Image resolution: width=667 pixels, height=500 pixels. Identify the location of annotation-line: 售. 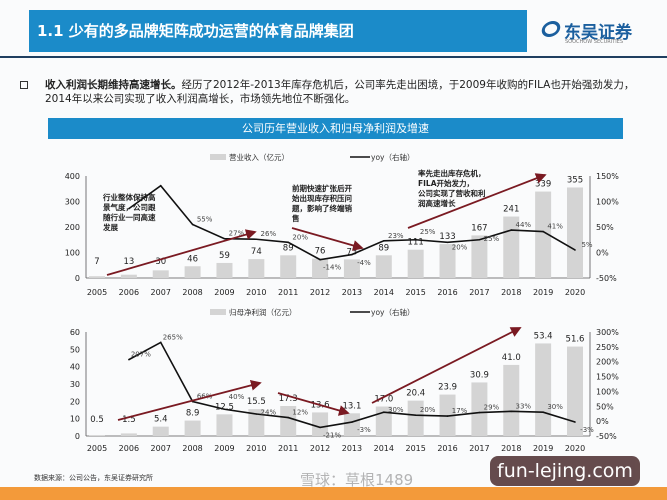
(296, 218).